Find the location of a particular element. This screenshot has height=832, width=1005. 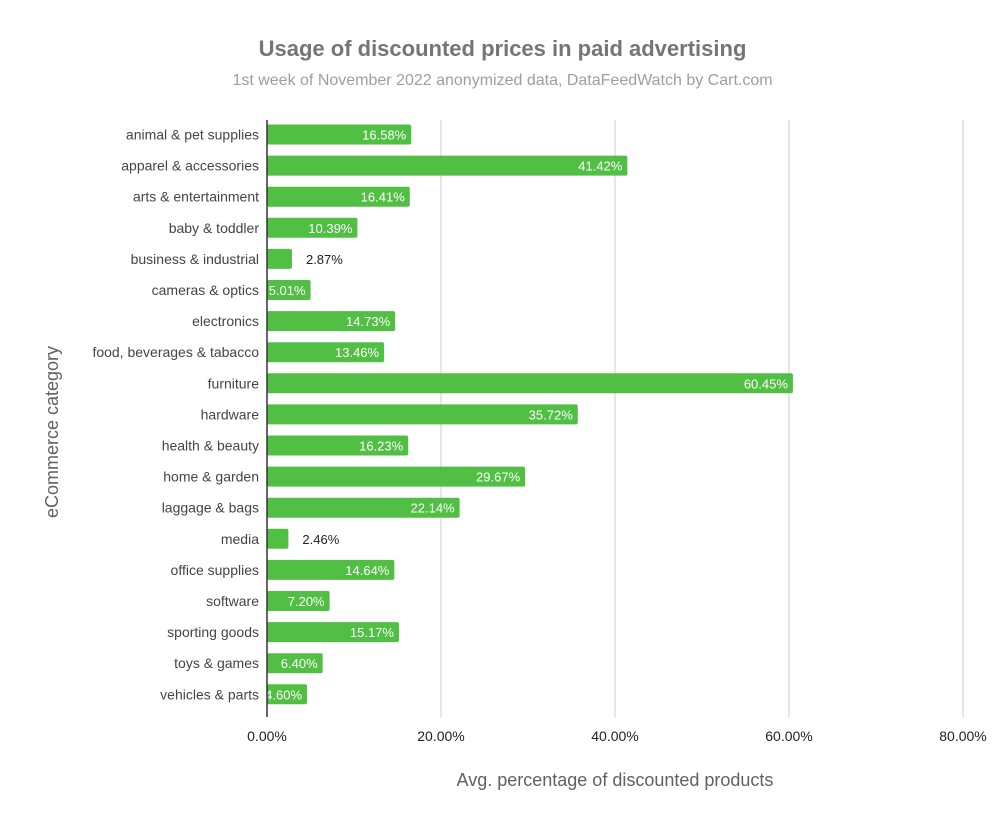

data-label: 29.67% is located at coordinates (498, 477).